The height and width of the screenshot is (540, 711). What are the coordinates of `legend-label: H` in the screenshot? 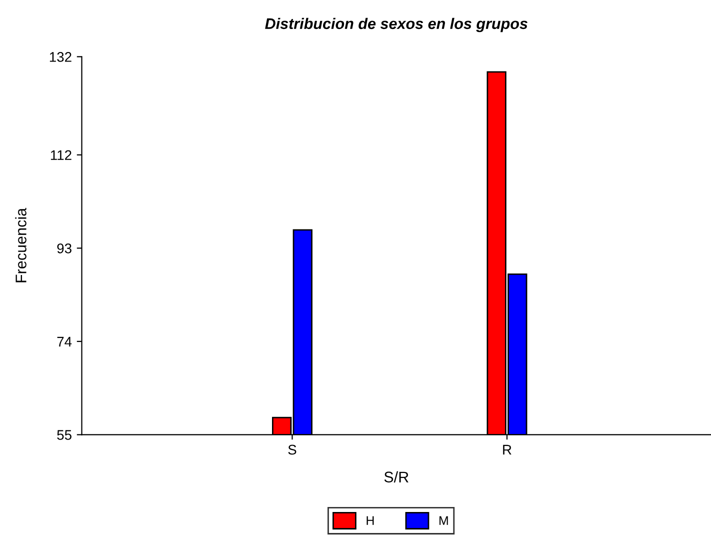 It's located at (370, 520).